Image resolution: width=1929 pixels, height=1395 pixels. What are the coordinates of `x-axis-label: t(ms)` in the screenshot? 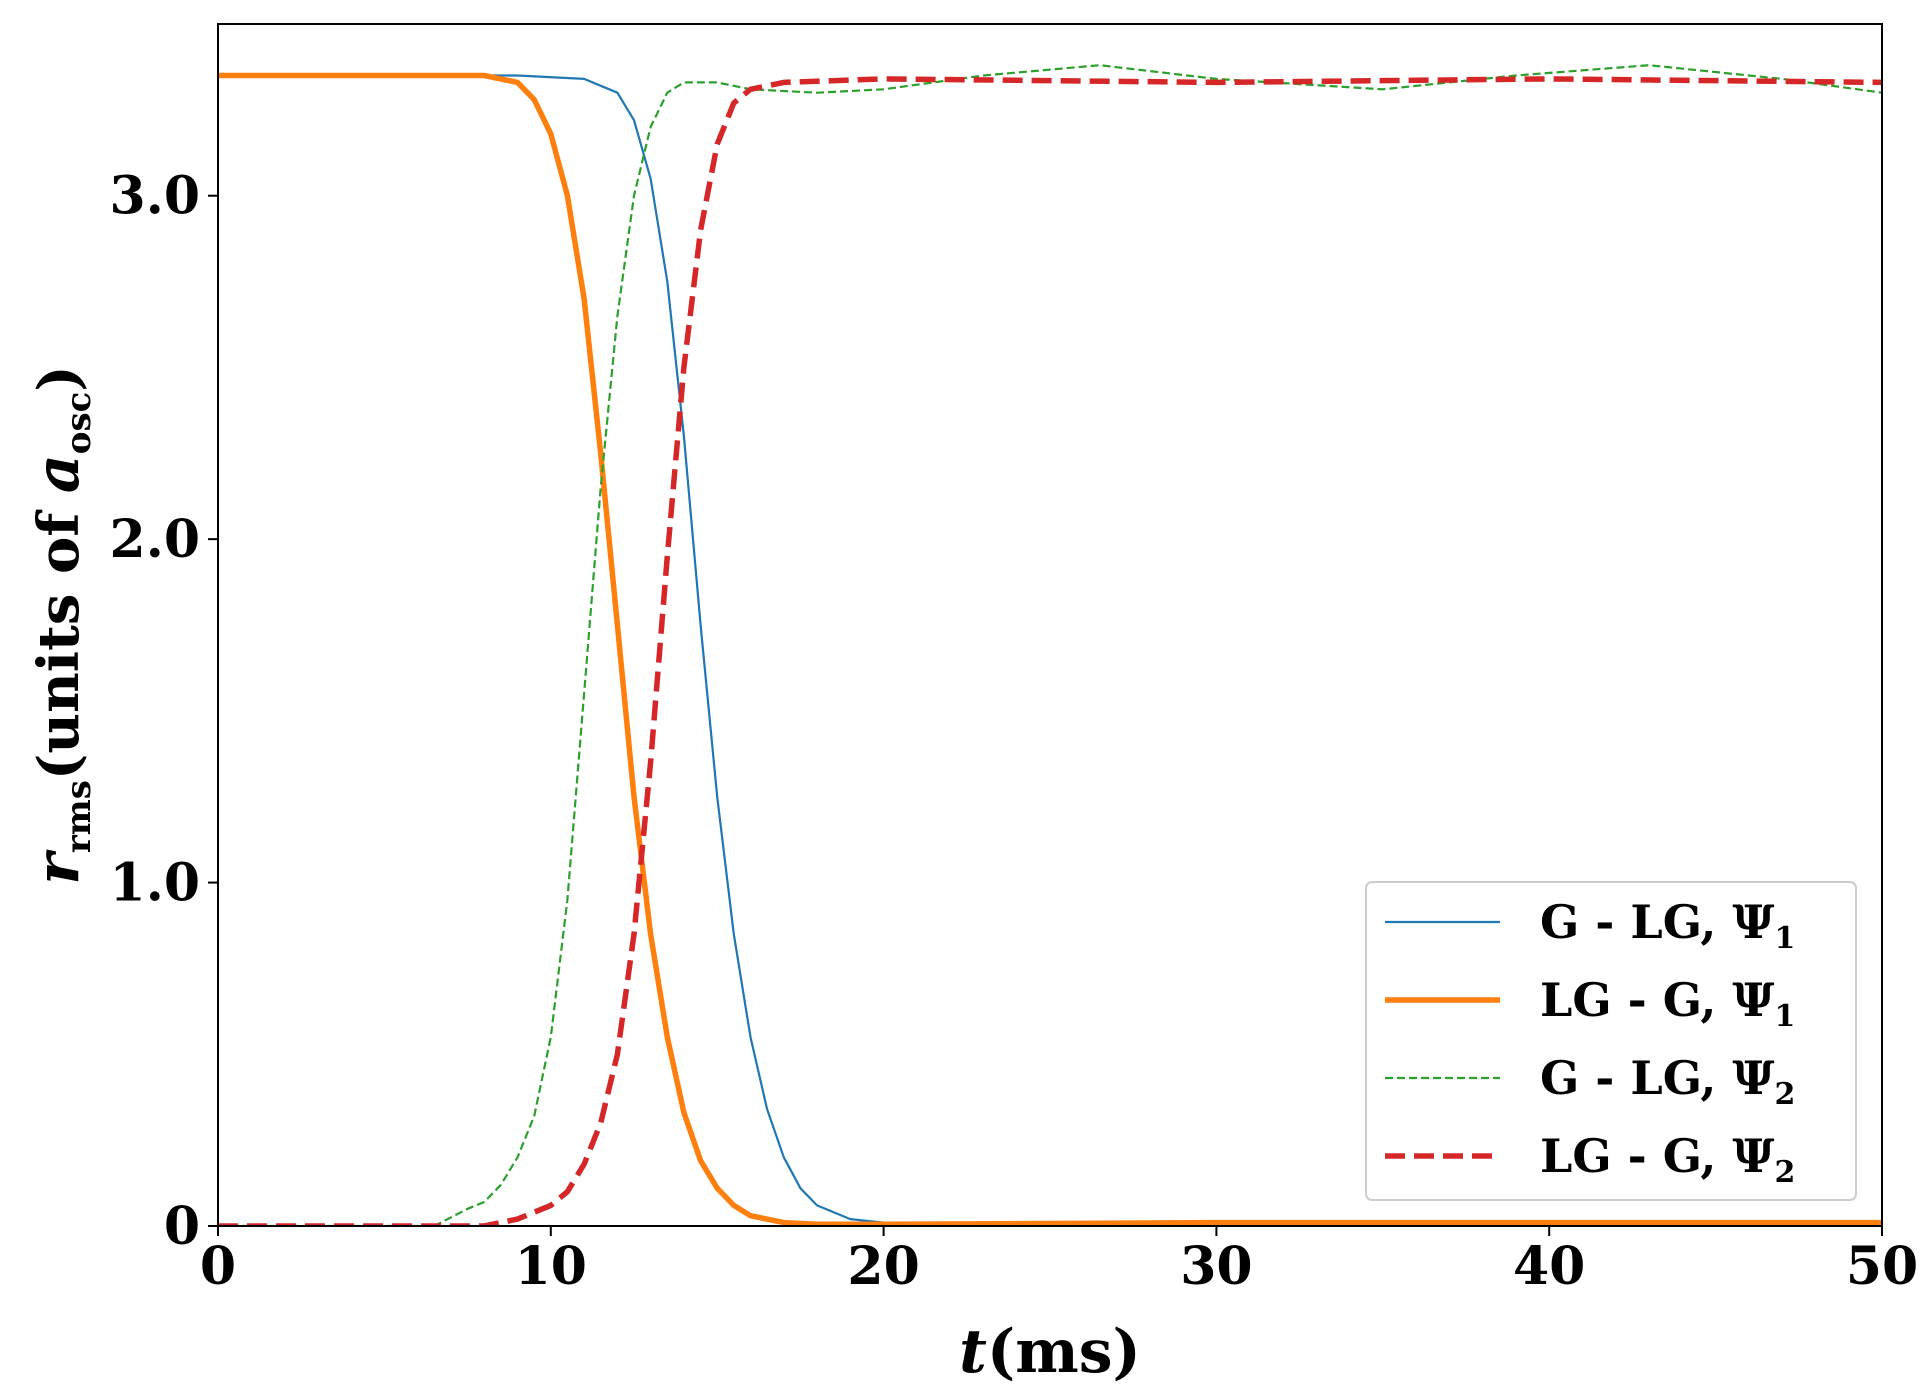 It's located at (1050, 1352).